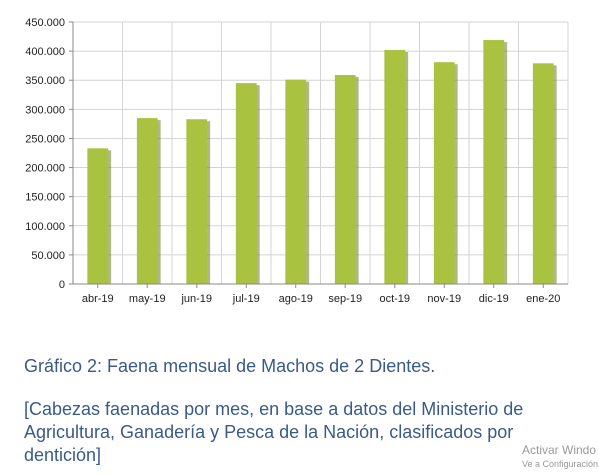 The image size is (599, 475). I want to click on y-tick-label: 0, so click(62, 285).